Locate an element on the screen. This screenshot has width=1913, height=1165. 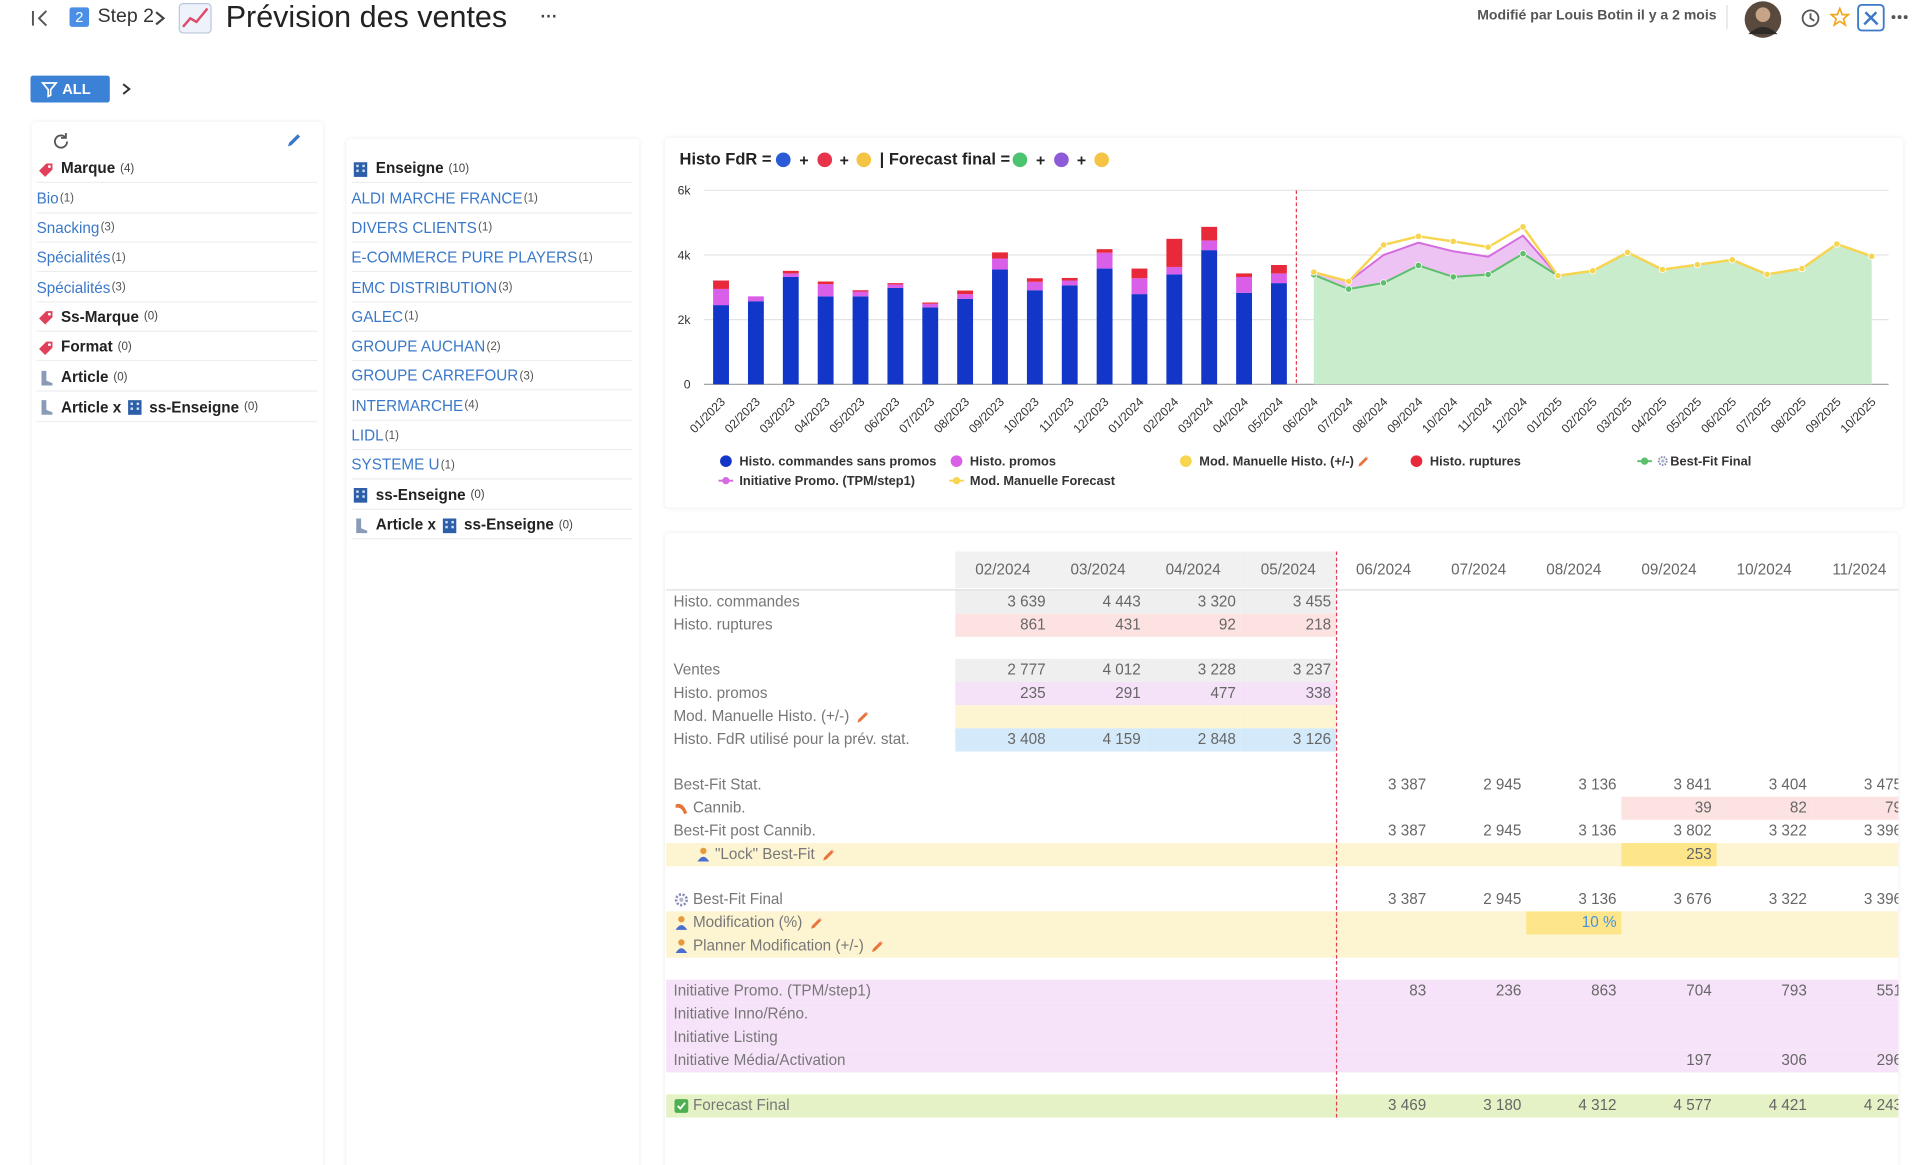
legend-label: Histo. promos is located at coordinates (1013, 460).